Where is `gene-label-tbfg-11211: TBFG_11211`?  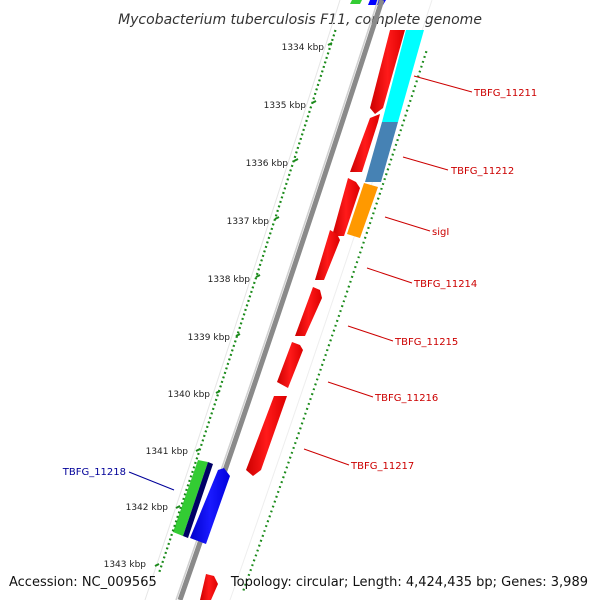 gene-label-tbfg-11211: TBFG_11211 is located at coordinates (505, 93).